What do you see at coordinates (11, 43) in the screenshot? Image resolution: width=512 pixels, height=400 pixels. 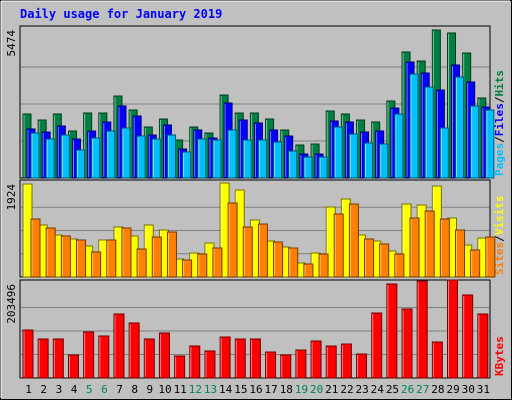 I see `ymax-label-hits-files-pages: 5474` at bounding box center [11, 43].